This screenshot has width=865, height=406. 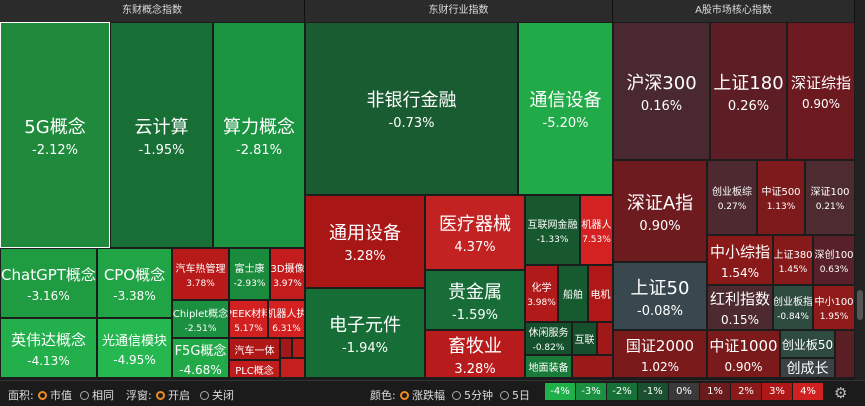 What do you see at coordinates (541, 293) in the screenshot?
I see `tile: 化学 3.98%` at bounding box center [541, 293].